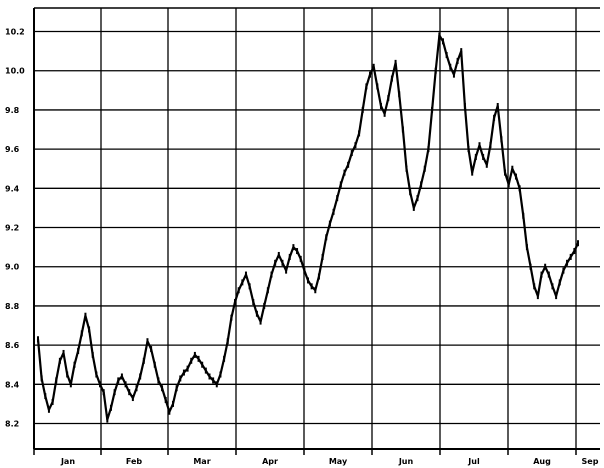 The image size is (604, 468). What do you see at coordinates (12, 228) in the screenshot?
I see `y-tick-label: 9.2` at bounding box center [12, 228].